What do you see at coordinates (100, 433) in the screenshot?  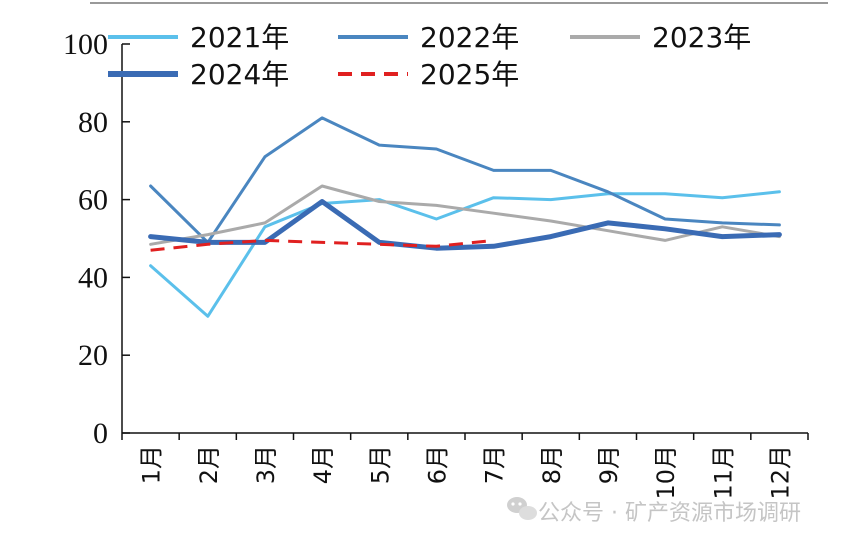 I see `y-tick-label: 0` at bounding box center [100, 433].